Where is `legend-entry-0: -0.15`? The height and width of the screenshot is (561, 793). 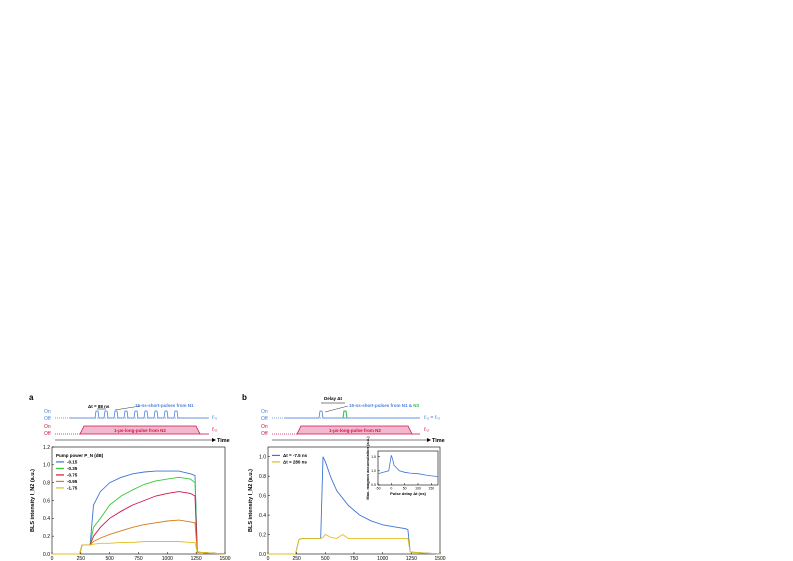
legend-entry-0: -0.15 is located at coordinates (72, 462).